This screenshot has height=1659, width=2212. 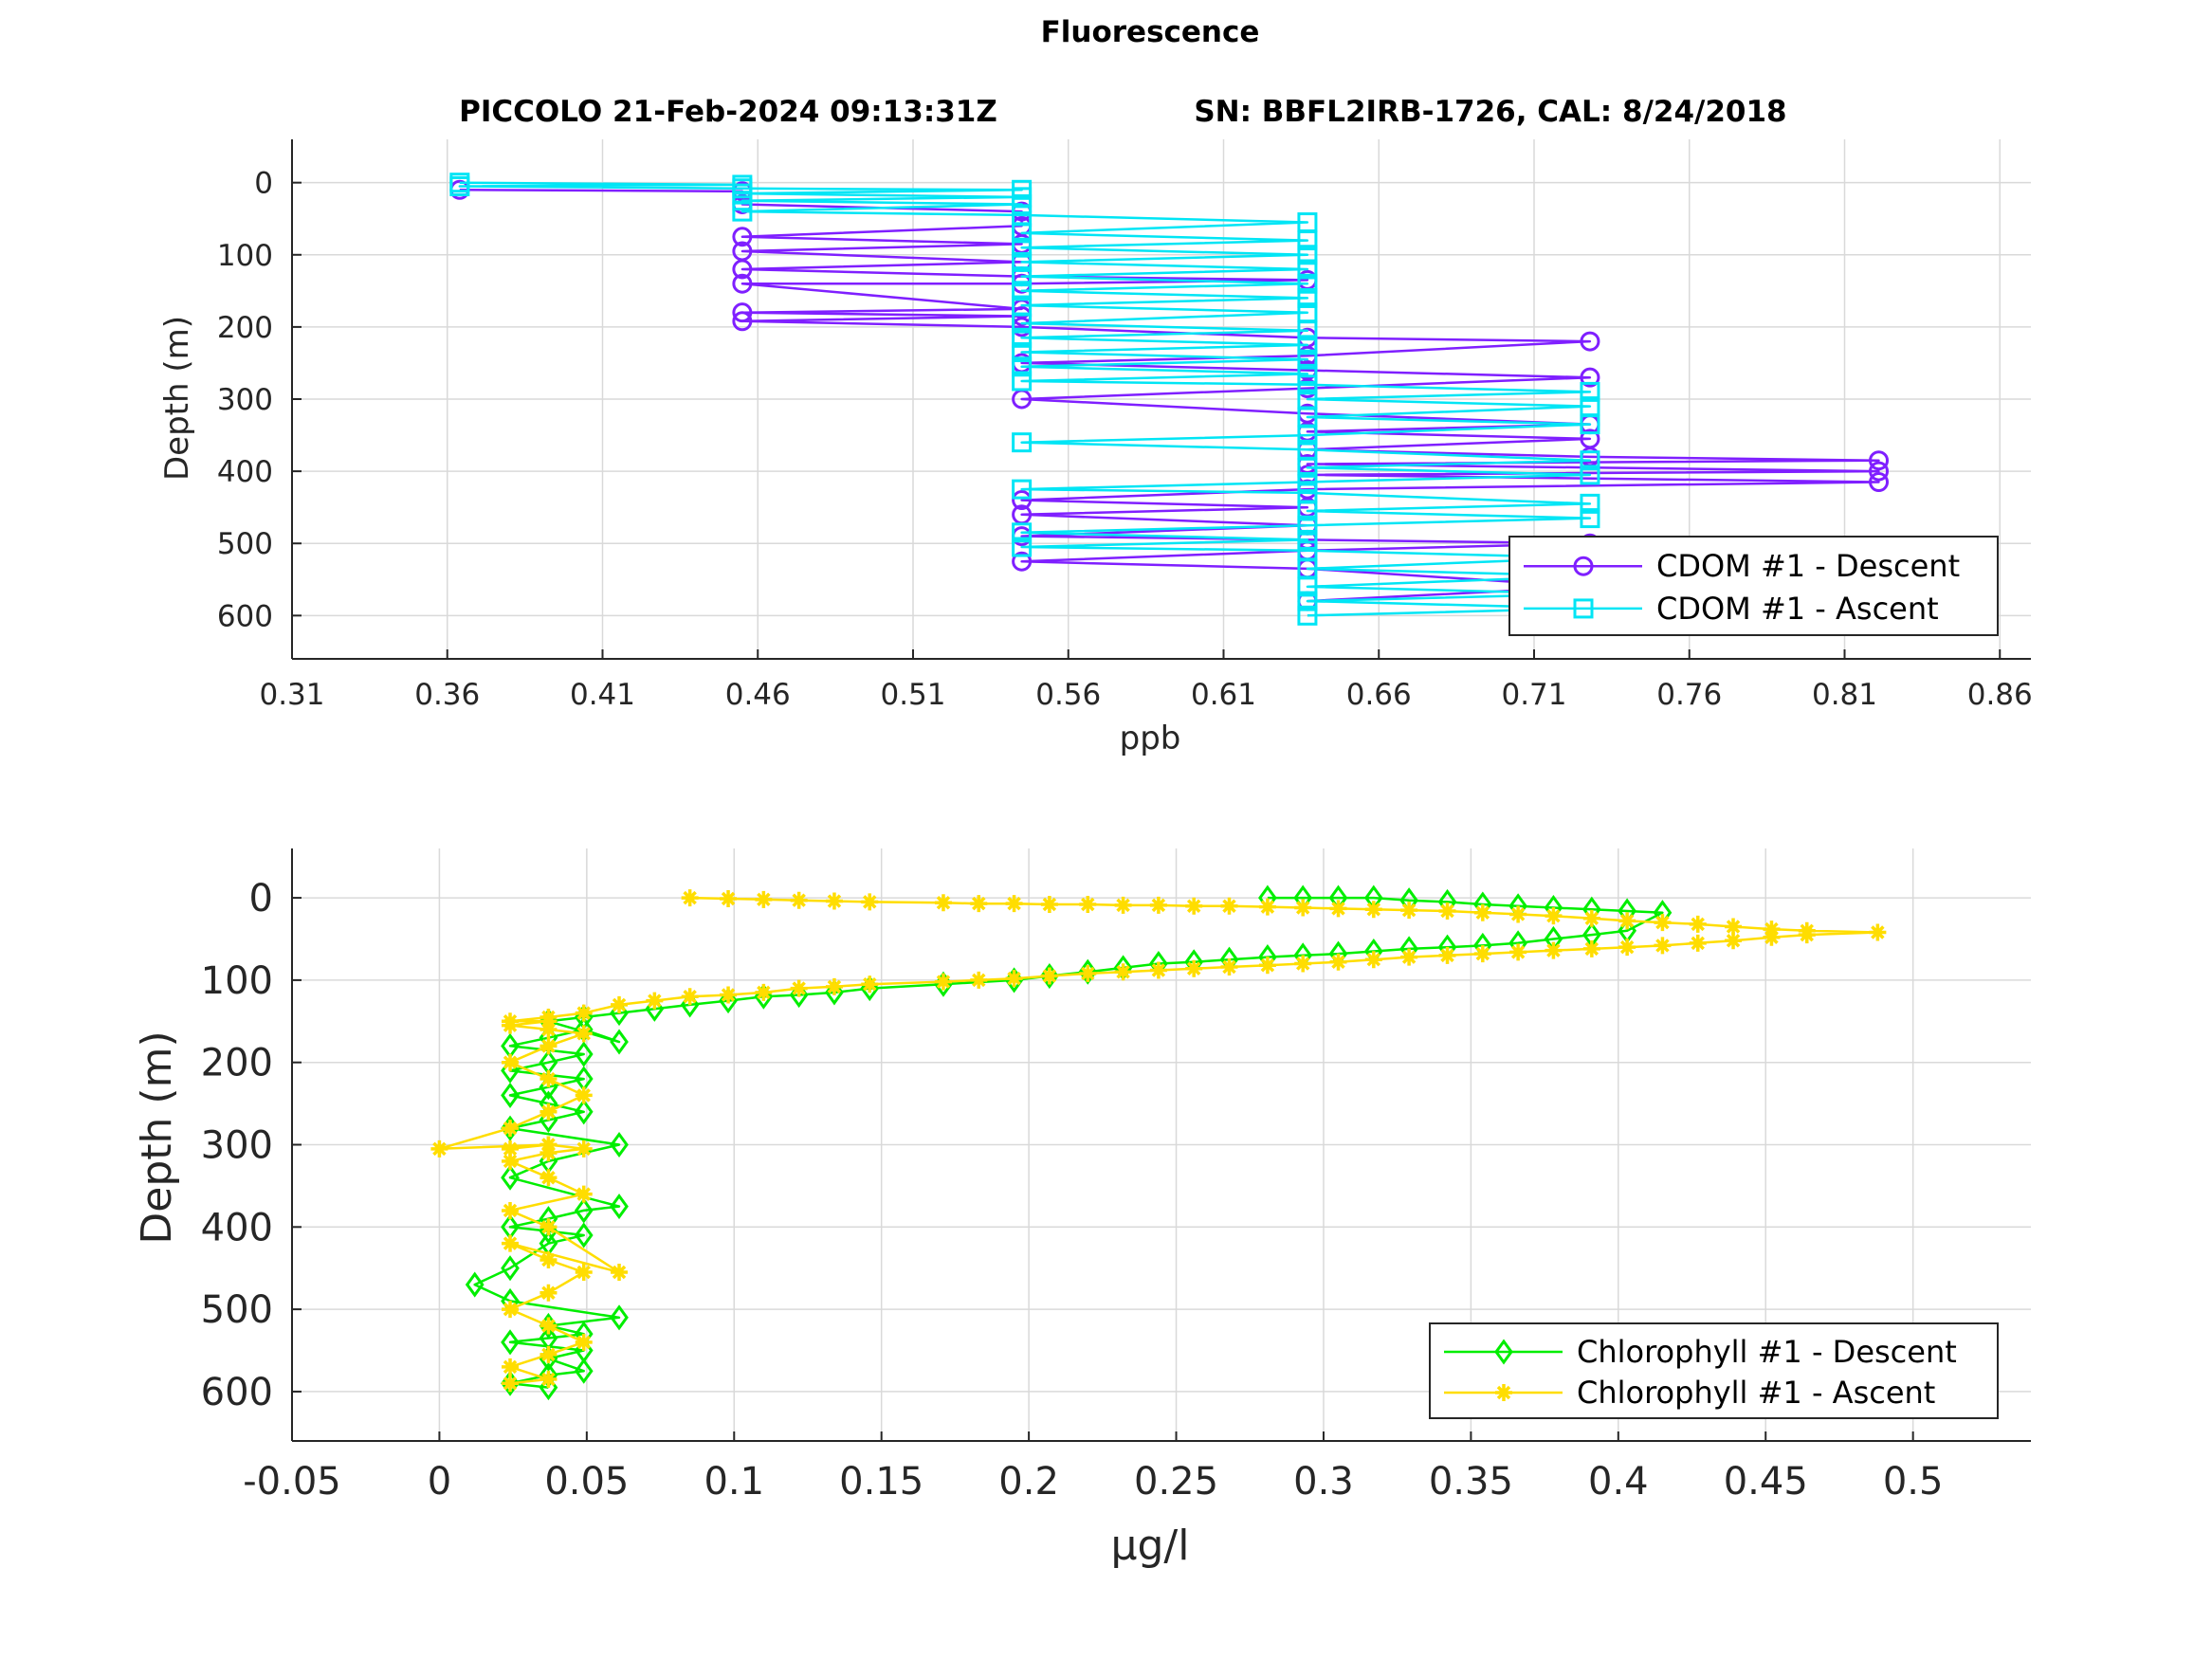 I want to click on p2-x-tick-label: 0.35, so click(x=1471, y=1482).